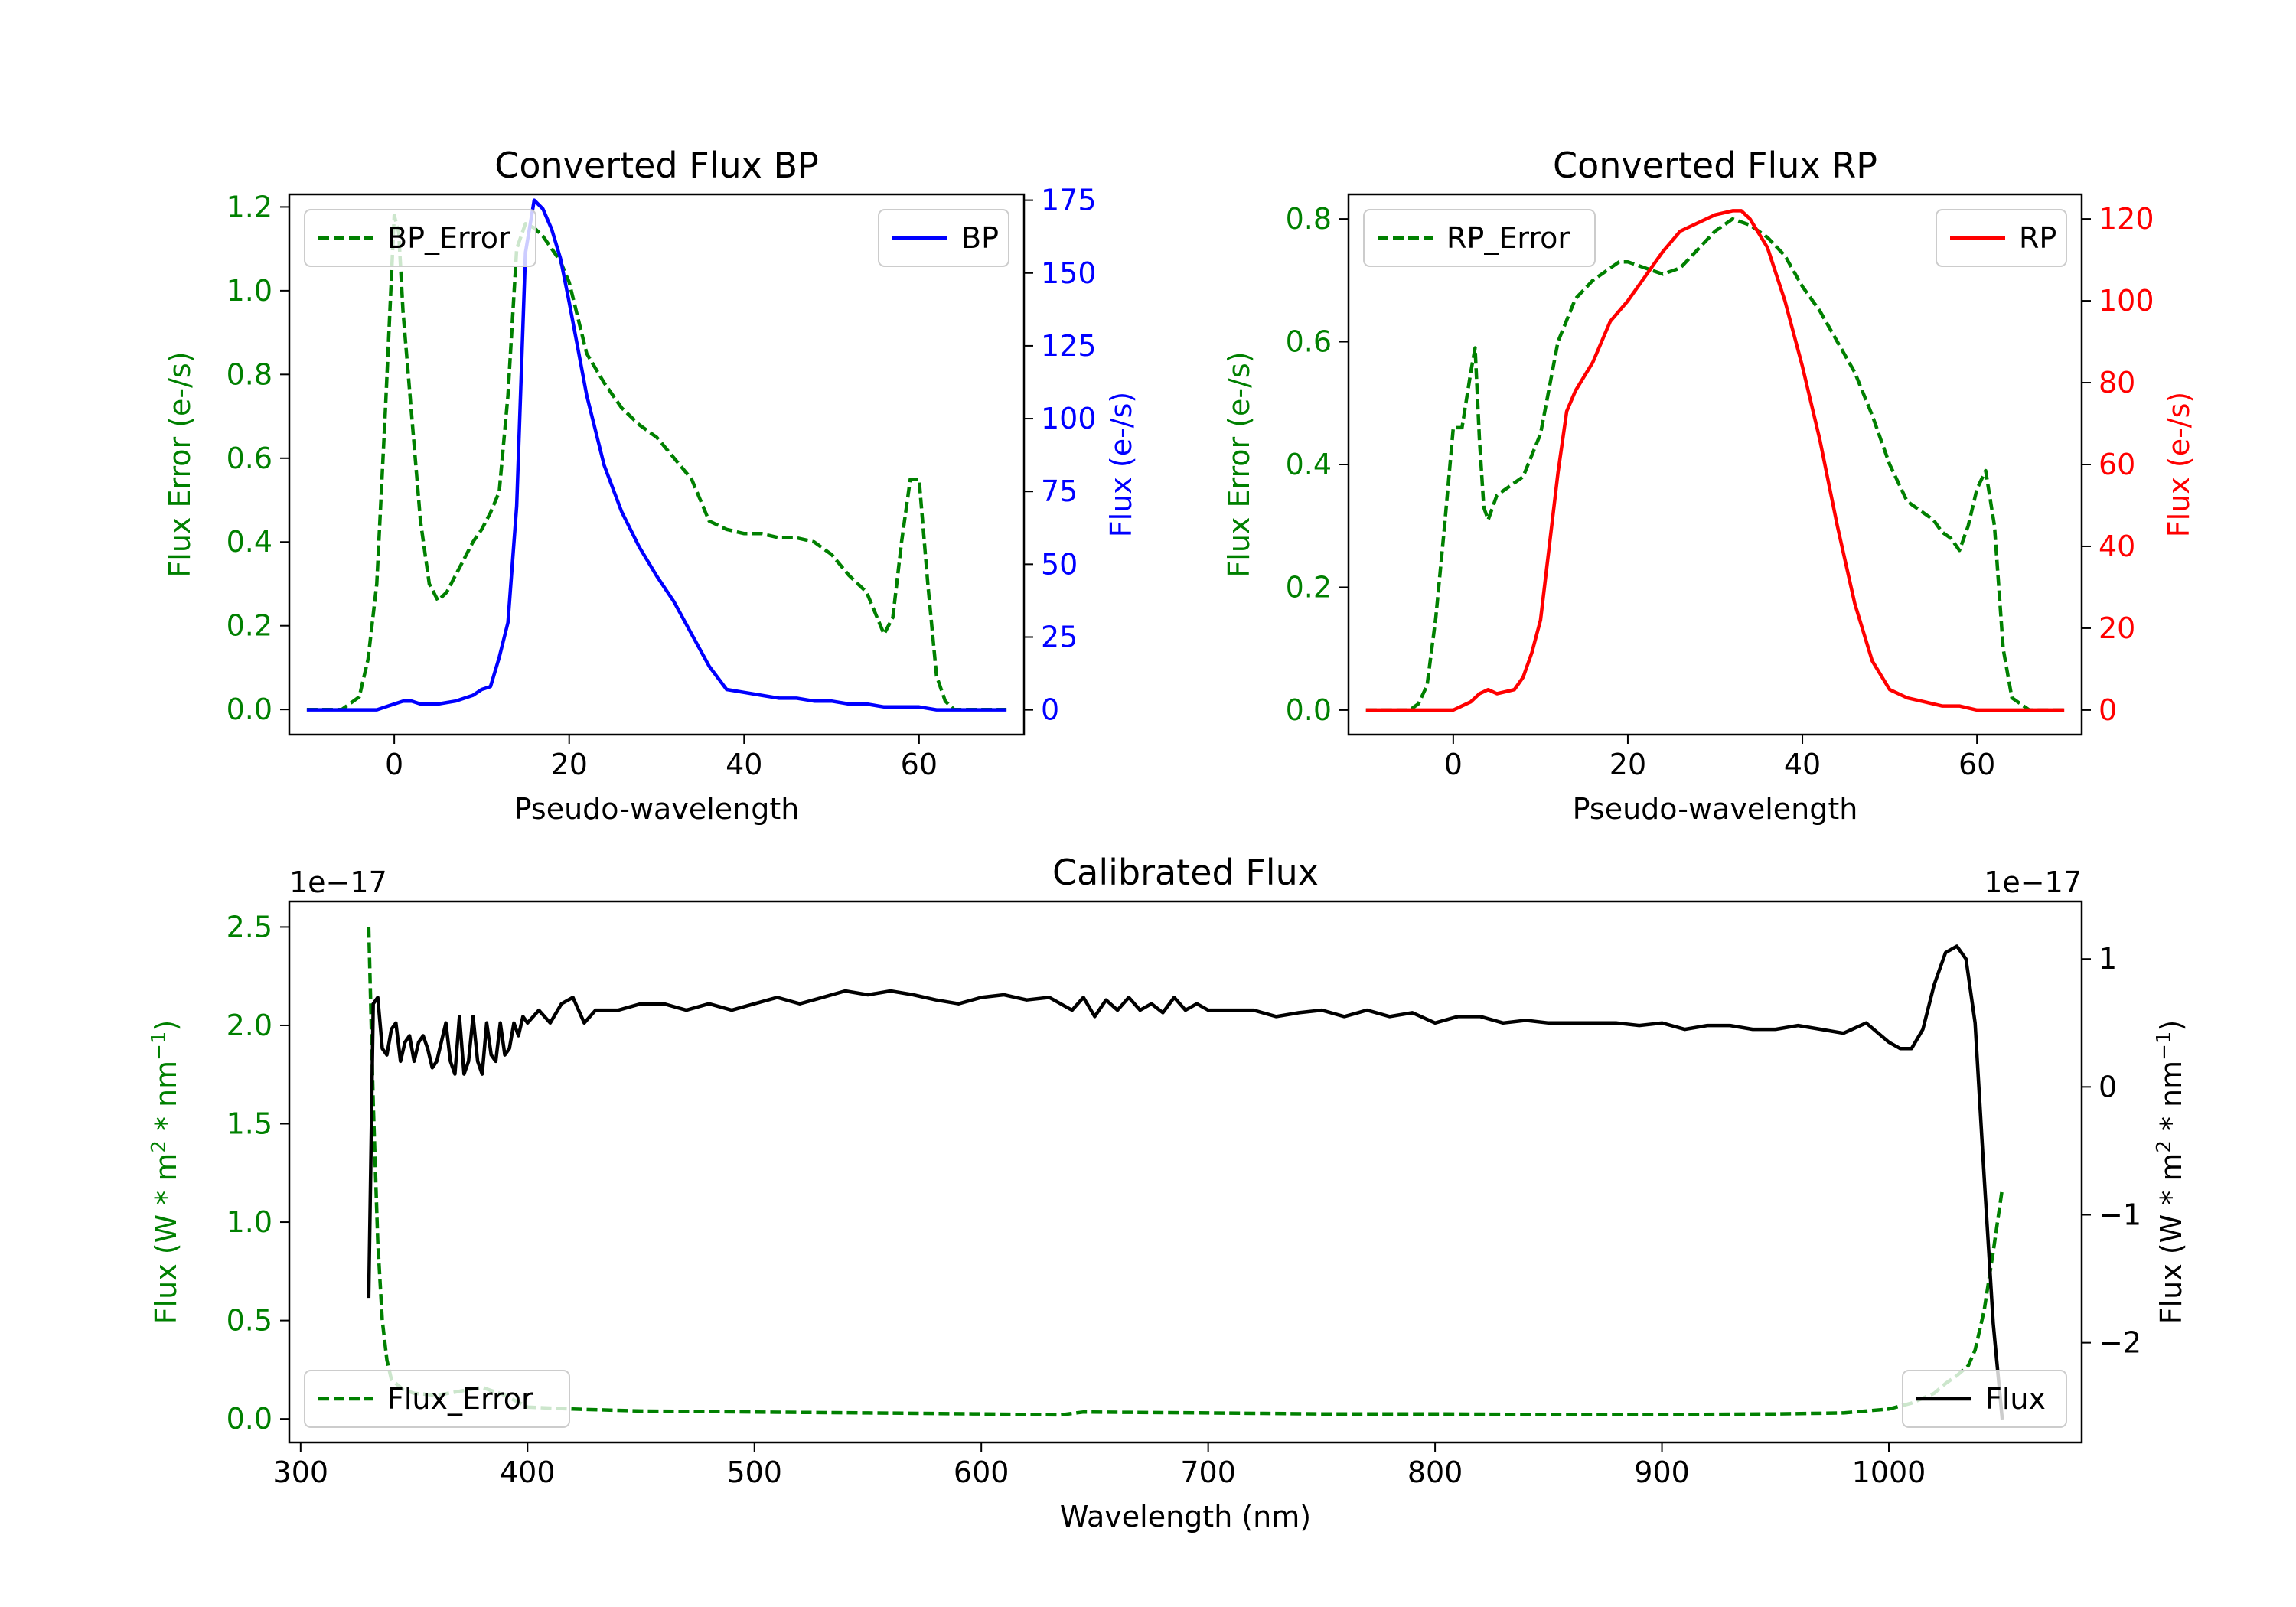 The width and height of the screenshot is (2296, 1607). What do you see at coordinates (1662, 1472) in the screenshot?
I see `x-tick-label: 900` at bounding box center [1662, 1472].